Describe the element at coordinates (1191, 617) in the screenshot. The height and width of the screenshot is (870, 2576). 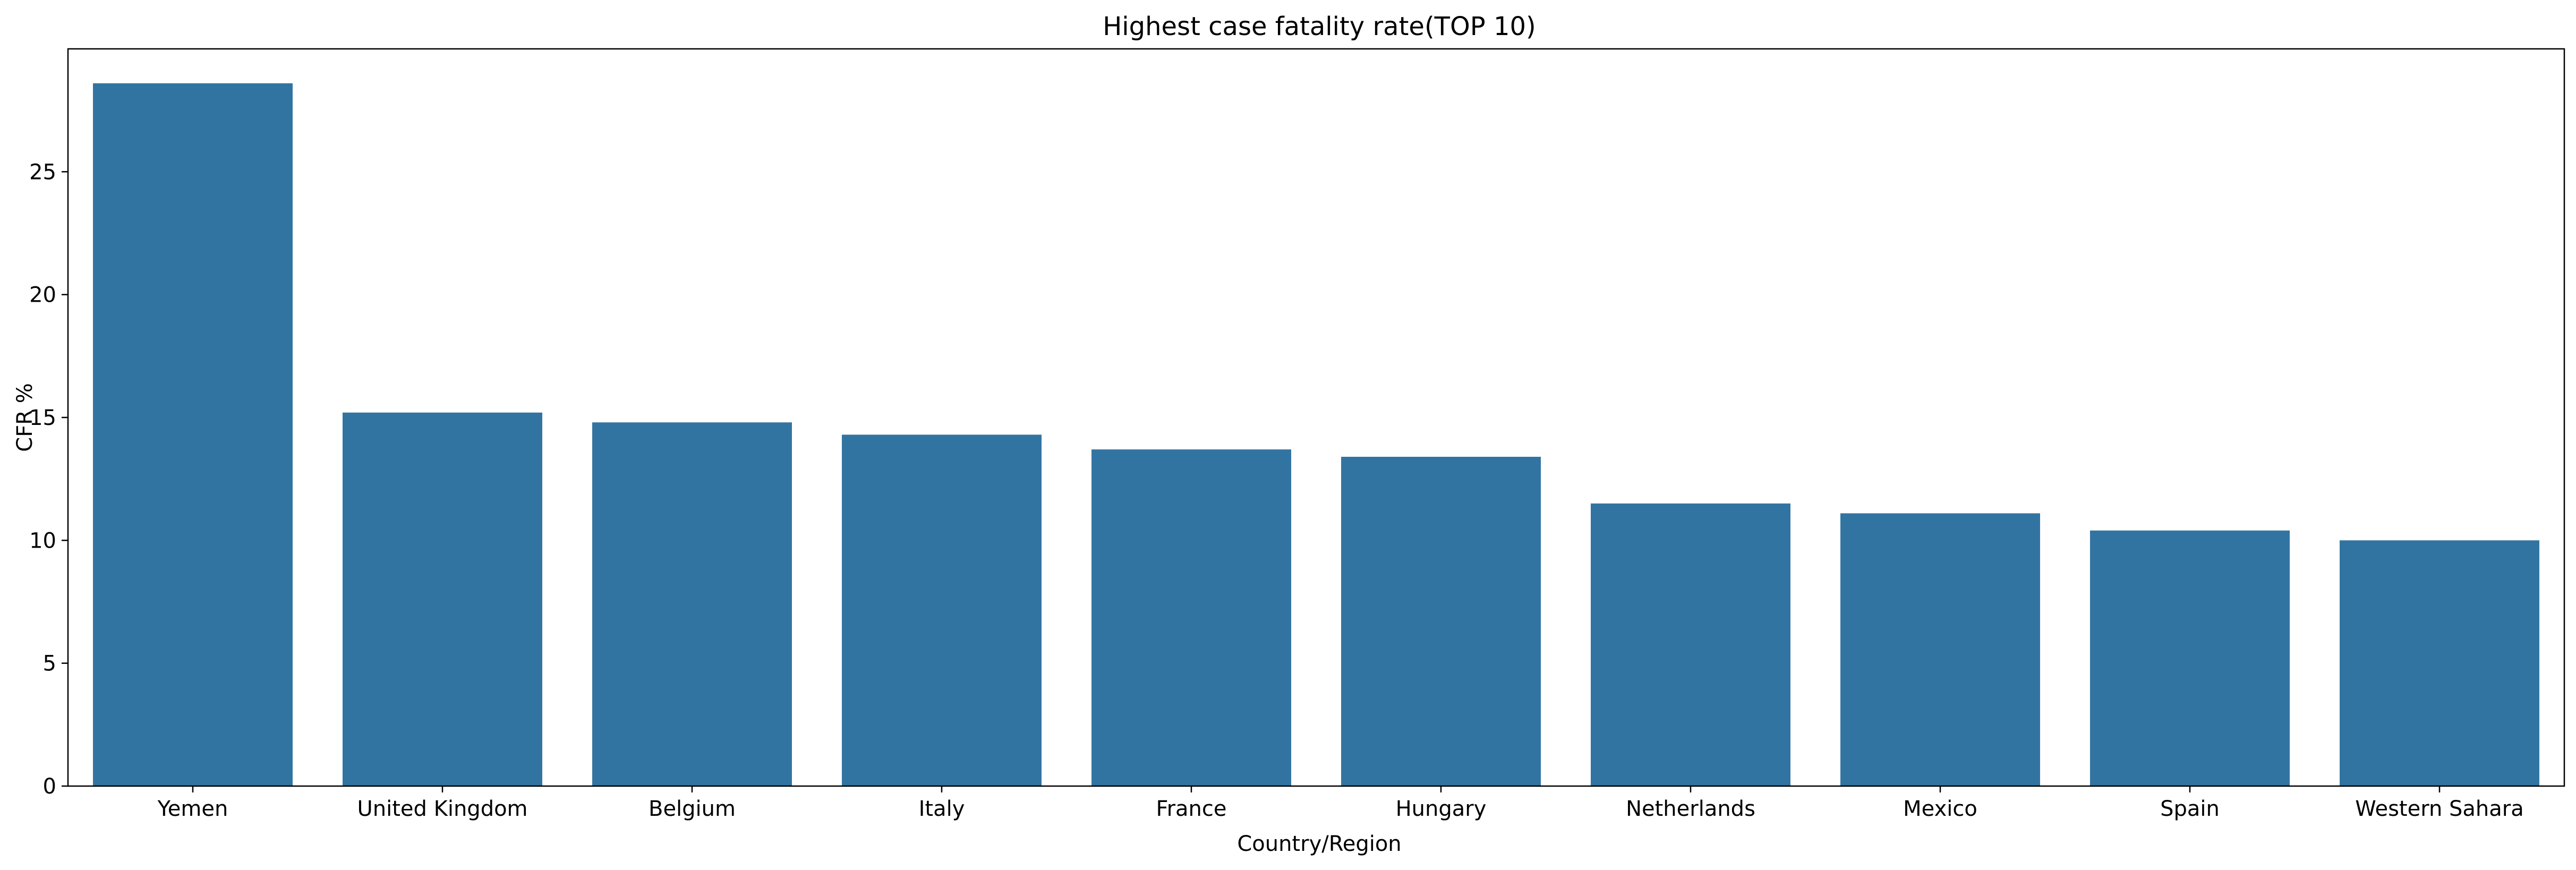
I see `bar-france` at that location.